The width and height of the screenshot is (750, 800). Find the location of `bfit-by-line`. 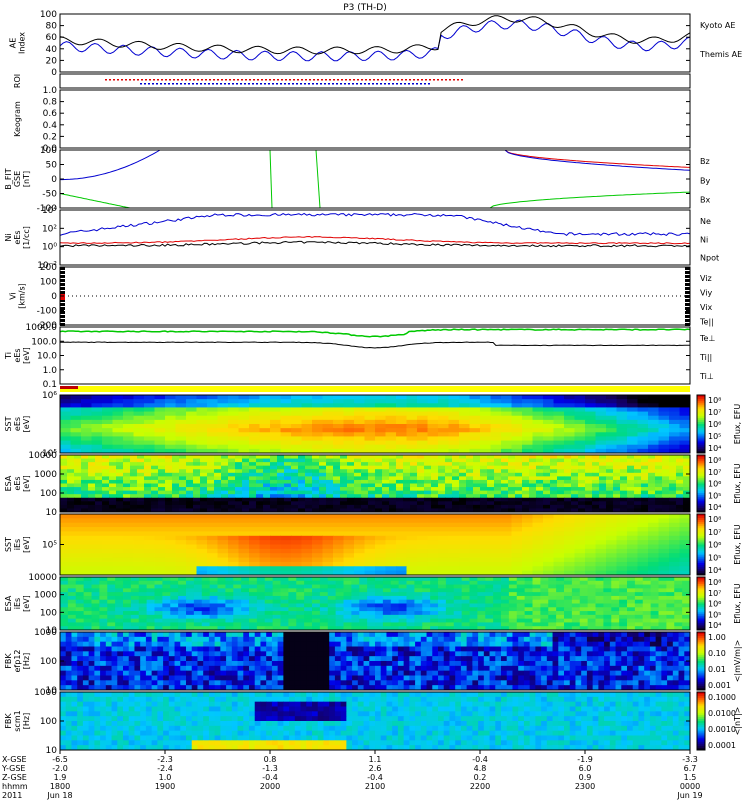

bfit-by-line is located at coordinates (95, 201).